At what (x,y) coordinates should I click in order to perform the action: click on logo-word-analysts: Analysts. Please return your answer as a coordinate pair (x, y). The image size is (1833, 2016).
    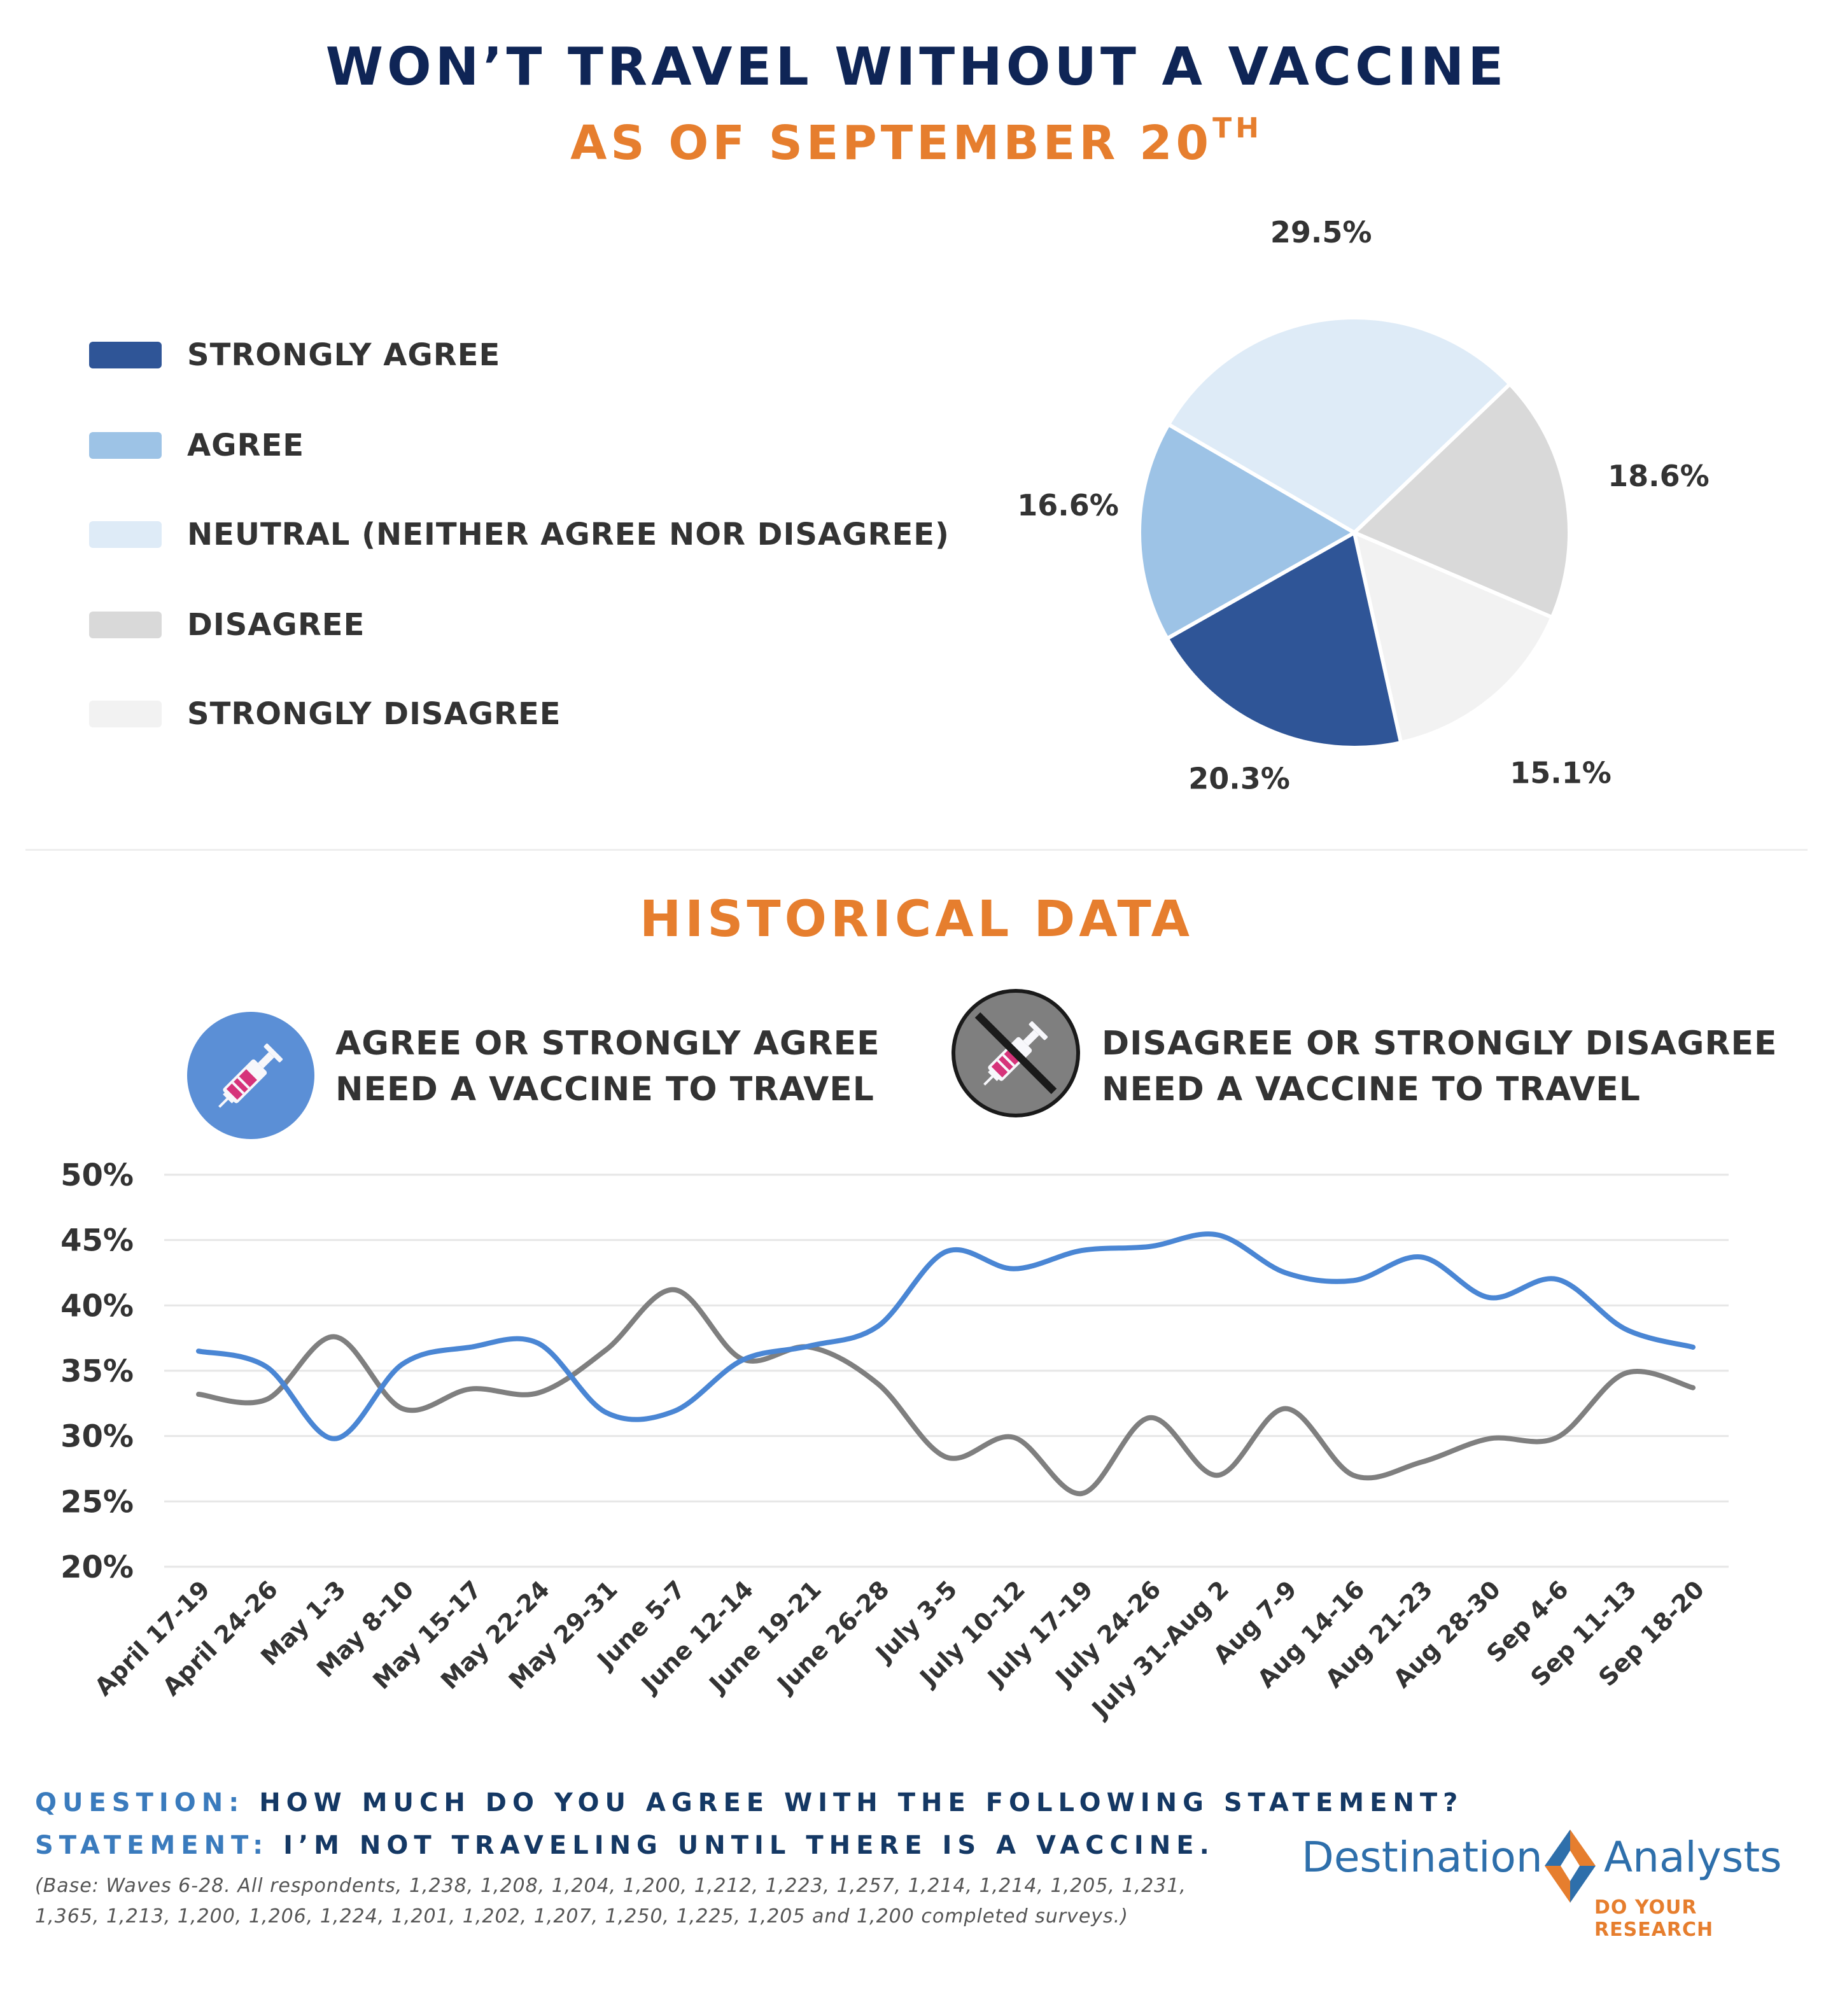
    Looking at the image, I should click on (1693, 1857).